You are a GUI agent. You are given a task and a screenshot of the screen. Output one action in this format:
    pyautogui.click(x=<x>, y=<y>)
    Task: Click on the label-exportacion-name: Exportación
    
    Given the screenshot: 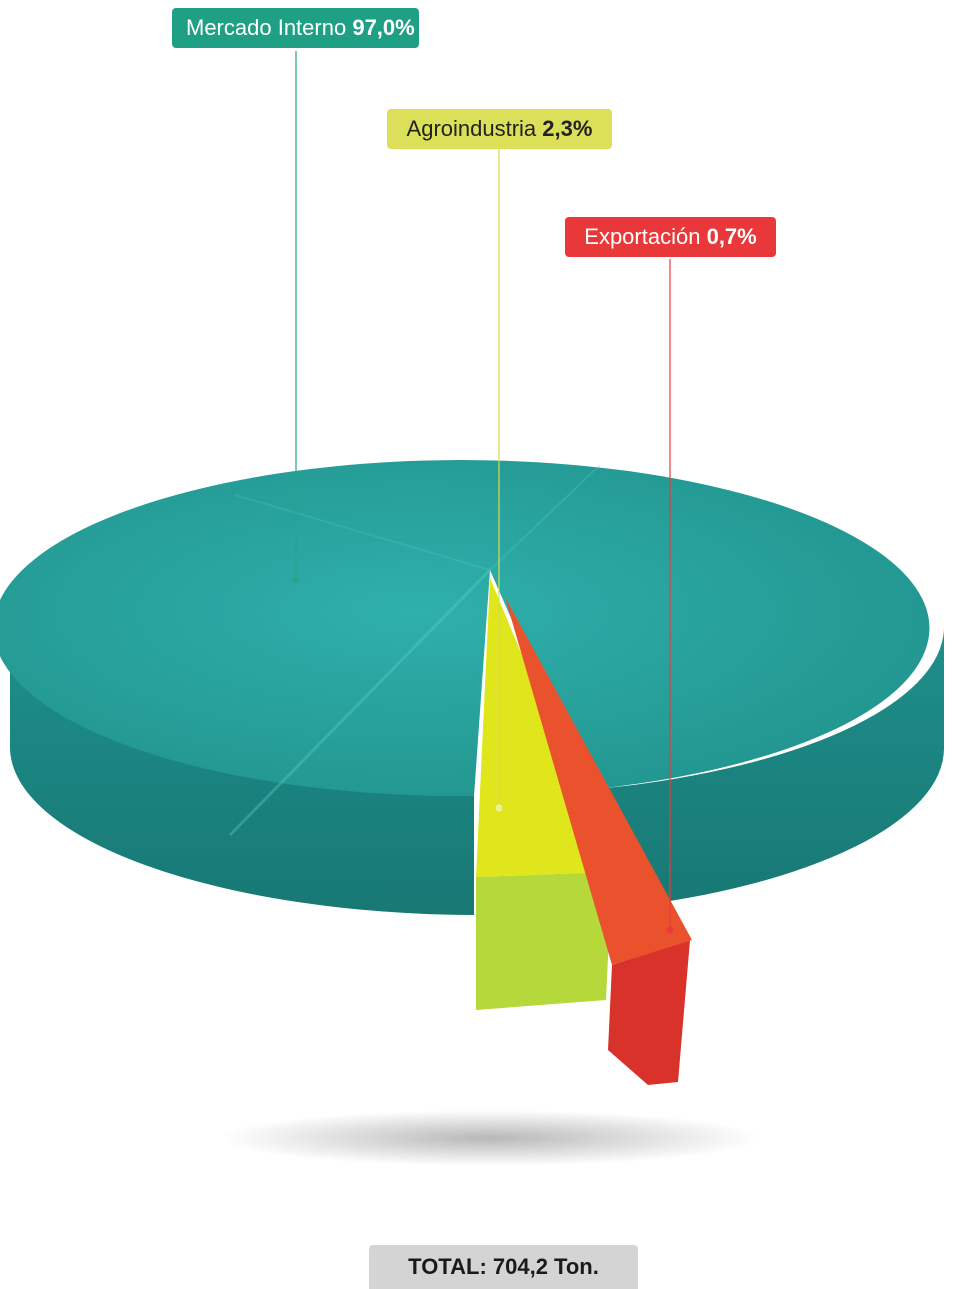 What is the action you would take?
    pyautogui.click(x=642, y=236)
    